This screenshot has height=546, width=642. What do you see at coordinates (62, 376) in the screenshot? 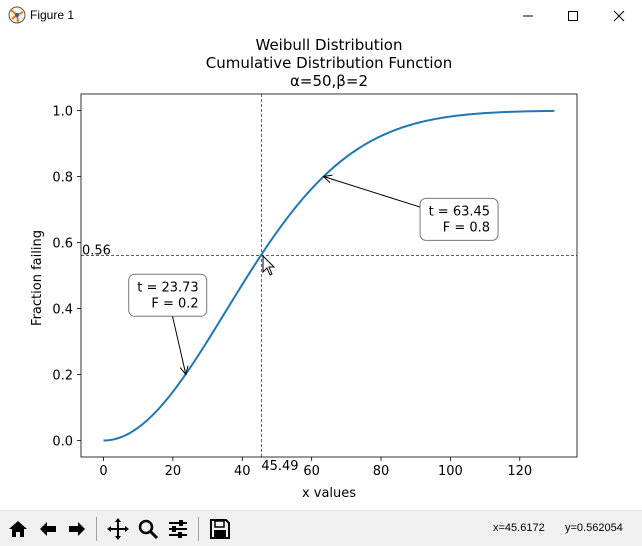
I see `y-tick-label: 0.2` at bounding box center [62, 376].